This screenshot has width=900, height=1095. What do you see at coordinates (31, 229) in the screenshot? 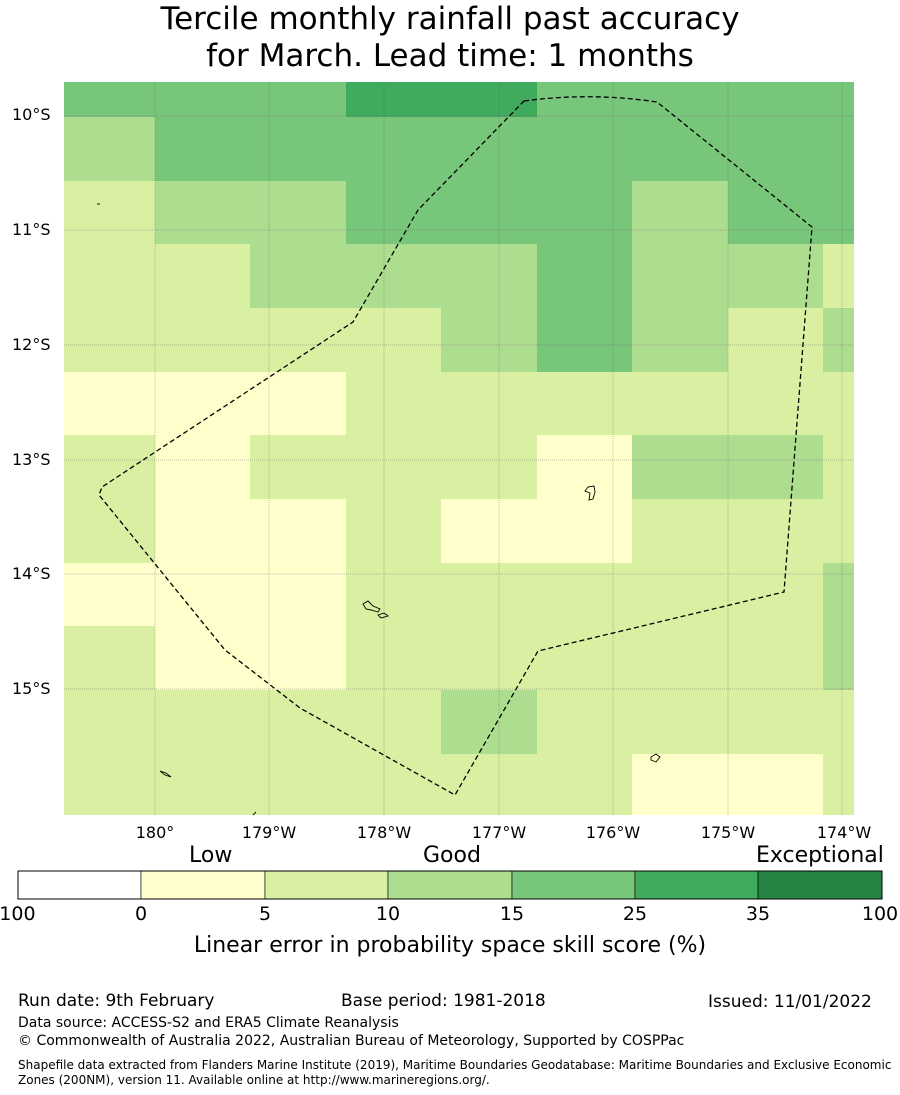
I see `lat-label-11s: 11°S` at bounding box center [31, 229].